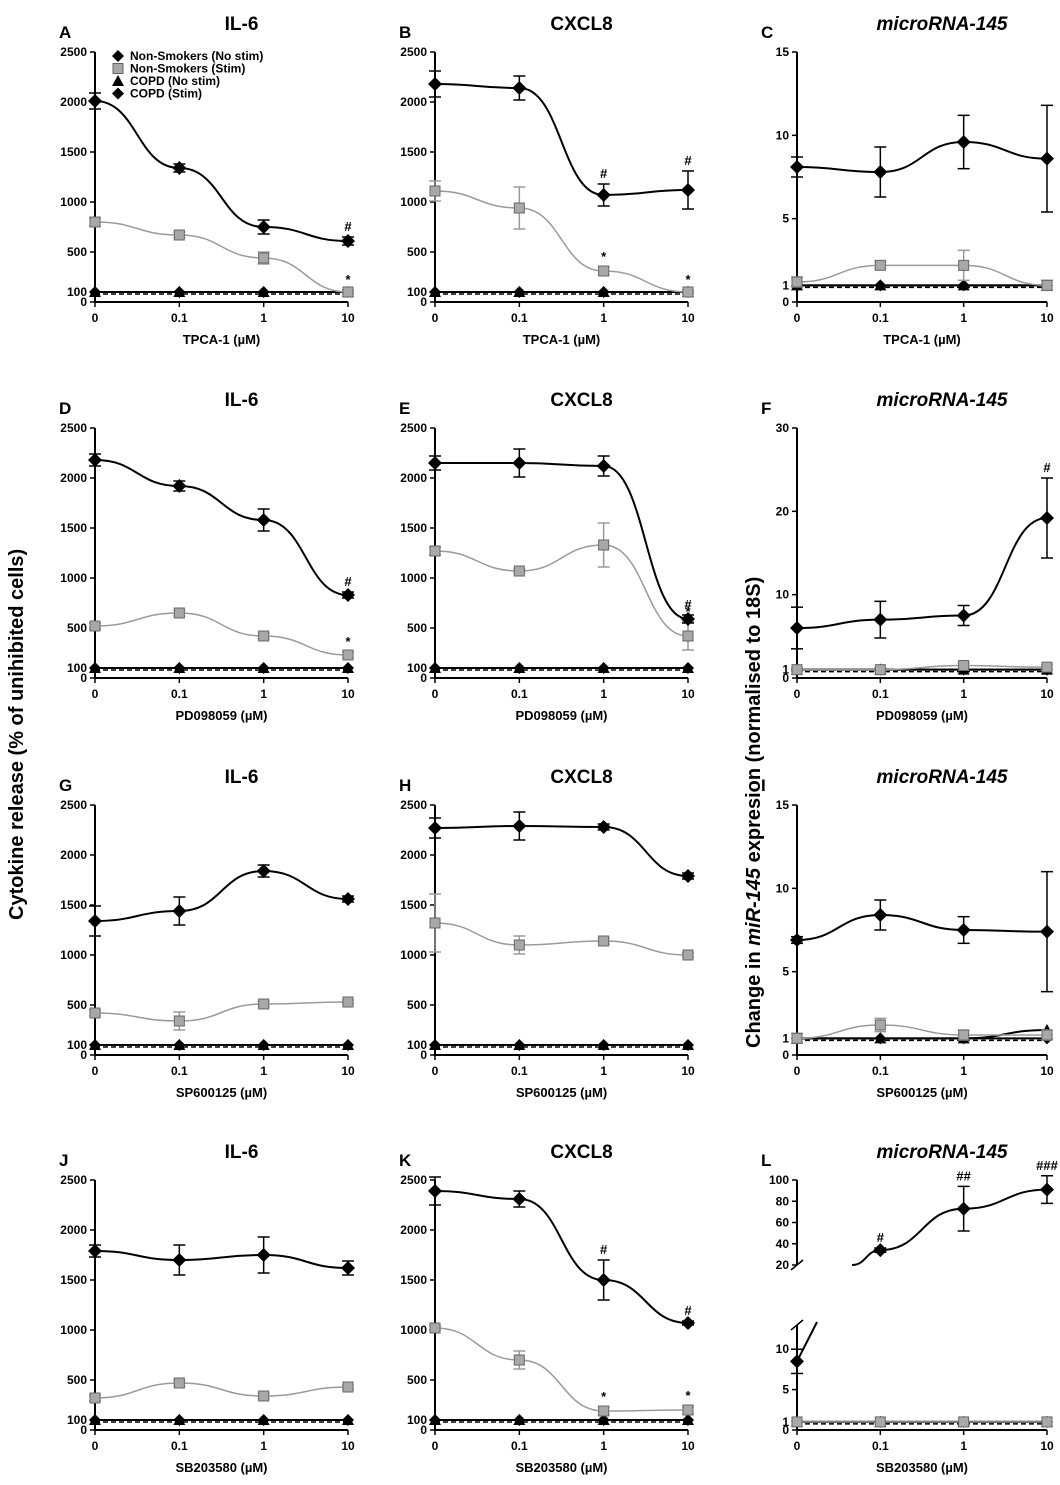  What do you see at coordinates (118, 93) in the screenshot?
I see `legend-marker-diamond` at bounding box center [118, 93].